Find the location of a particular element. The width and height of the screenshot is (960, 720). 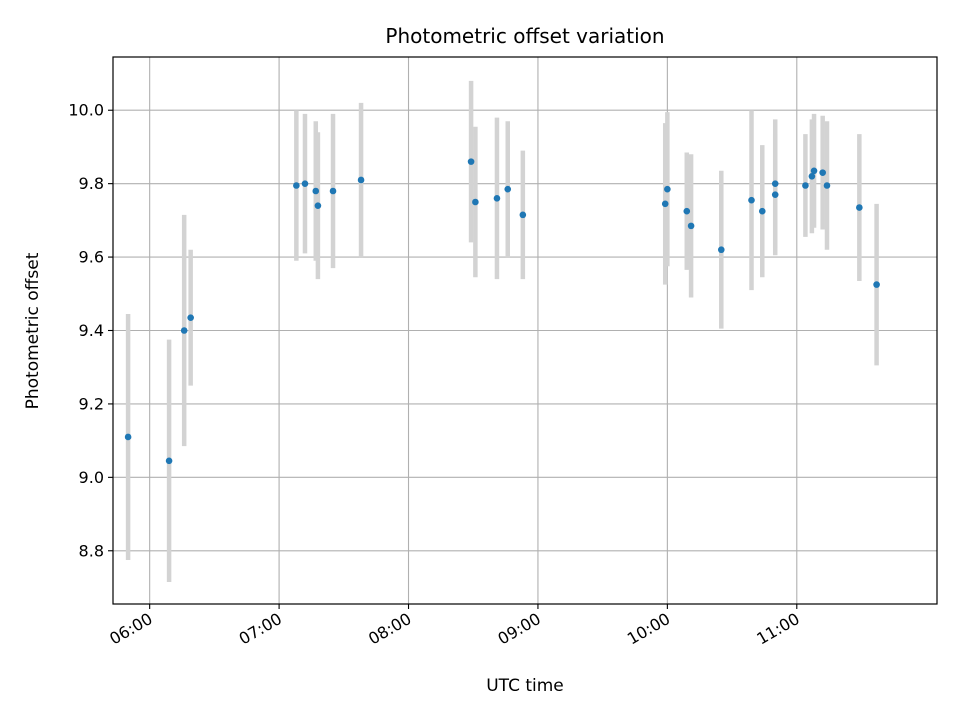

x-tick-label: 10:00 is located at coordinates (648, 629).